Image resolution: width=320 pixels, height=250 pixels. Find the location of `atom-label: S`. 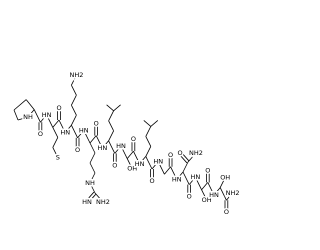

atom-label: S is located at coordinates (58, 157).